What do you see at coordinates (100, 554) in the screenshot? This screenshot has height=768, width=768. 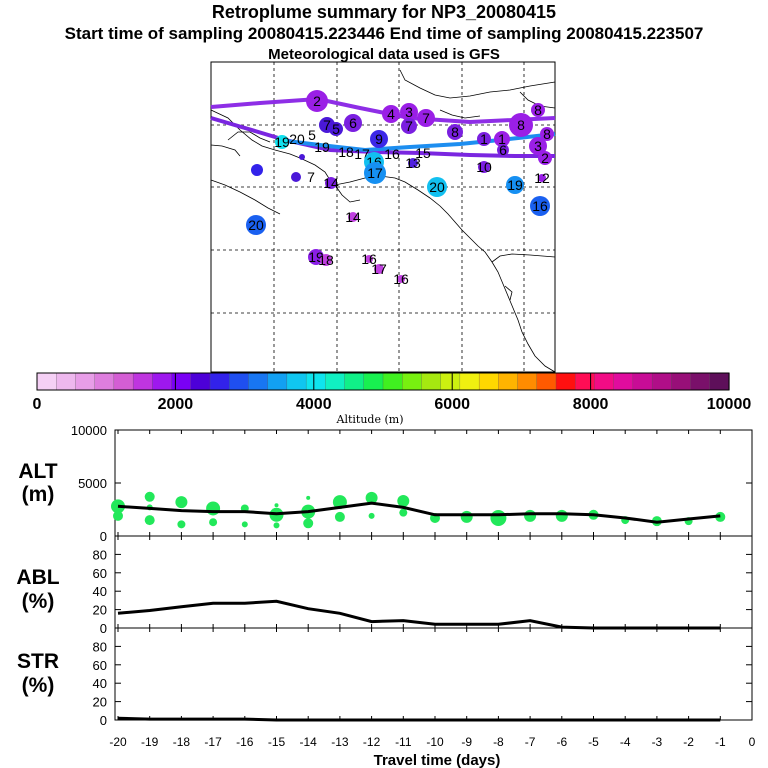 I see `abl-ytick-label-0: 80` at bounding box center [100, 554].